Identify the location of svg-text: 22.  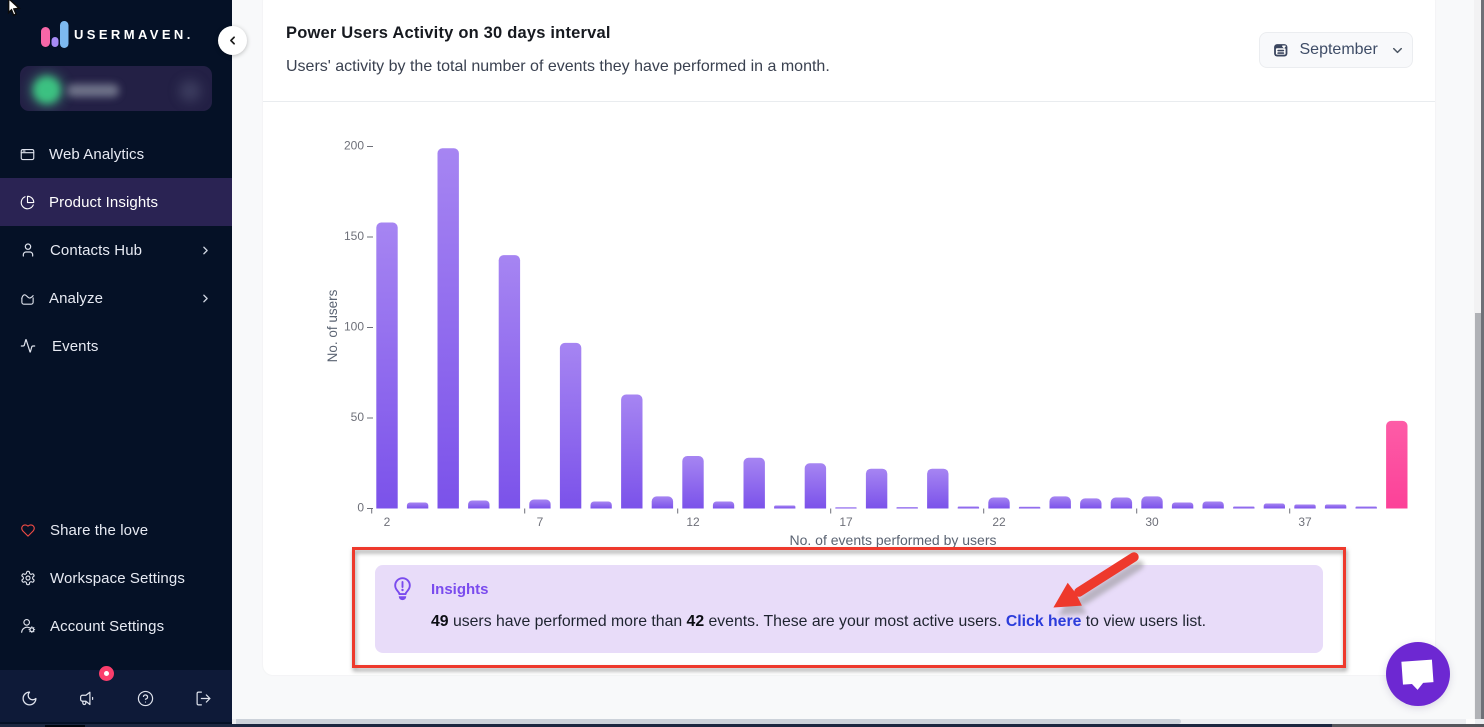
(999, 522).